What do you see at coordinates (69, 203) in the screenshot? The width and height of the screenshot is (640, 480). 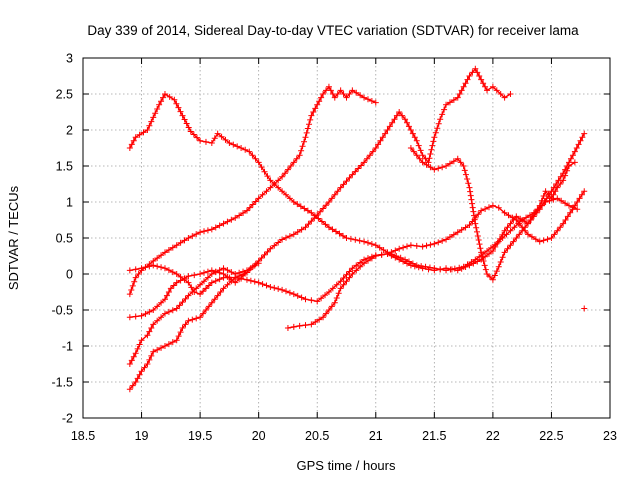 I see `y-tick-label: 1` at bounding box center [69, 203].